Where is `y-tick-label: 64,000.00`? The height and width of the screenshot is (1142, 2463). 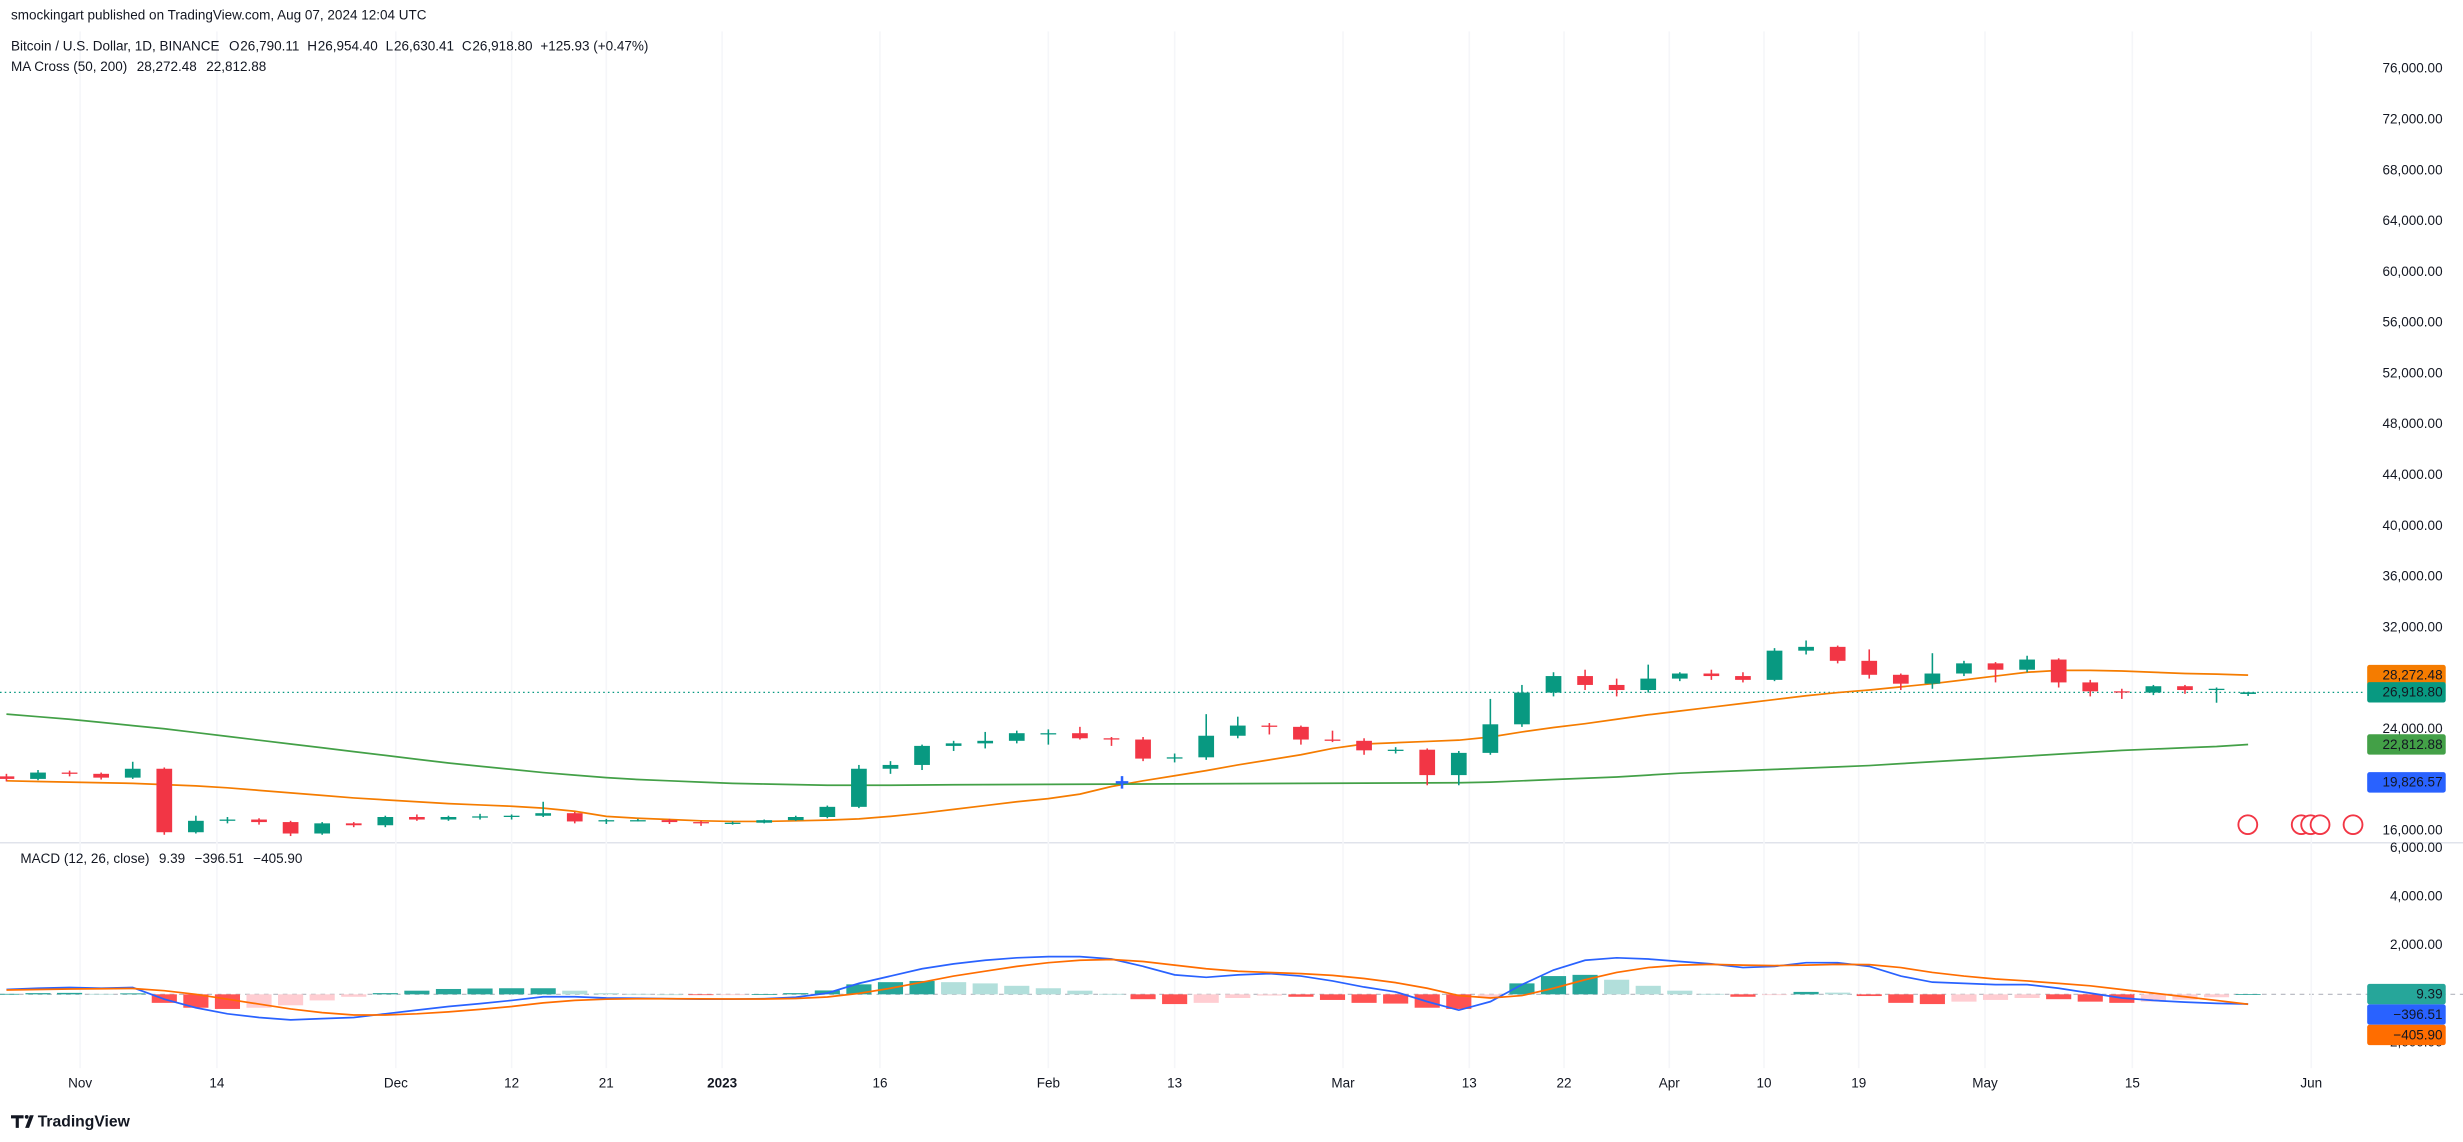
y-tick-label: 64,000.00 is located at coordinates (2413, 220).